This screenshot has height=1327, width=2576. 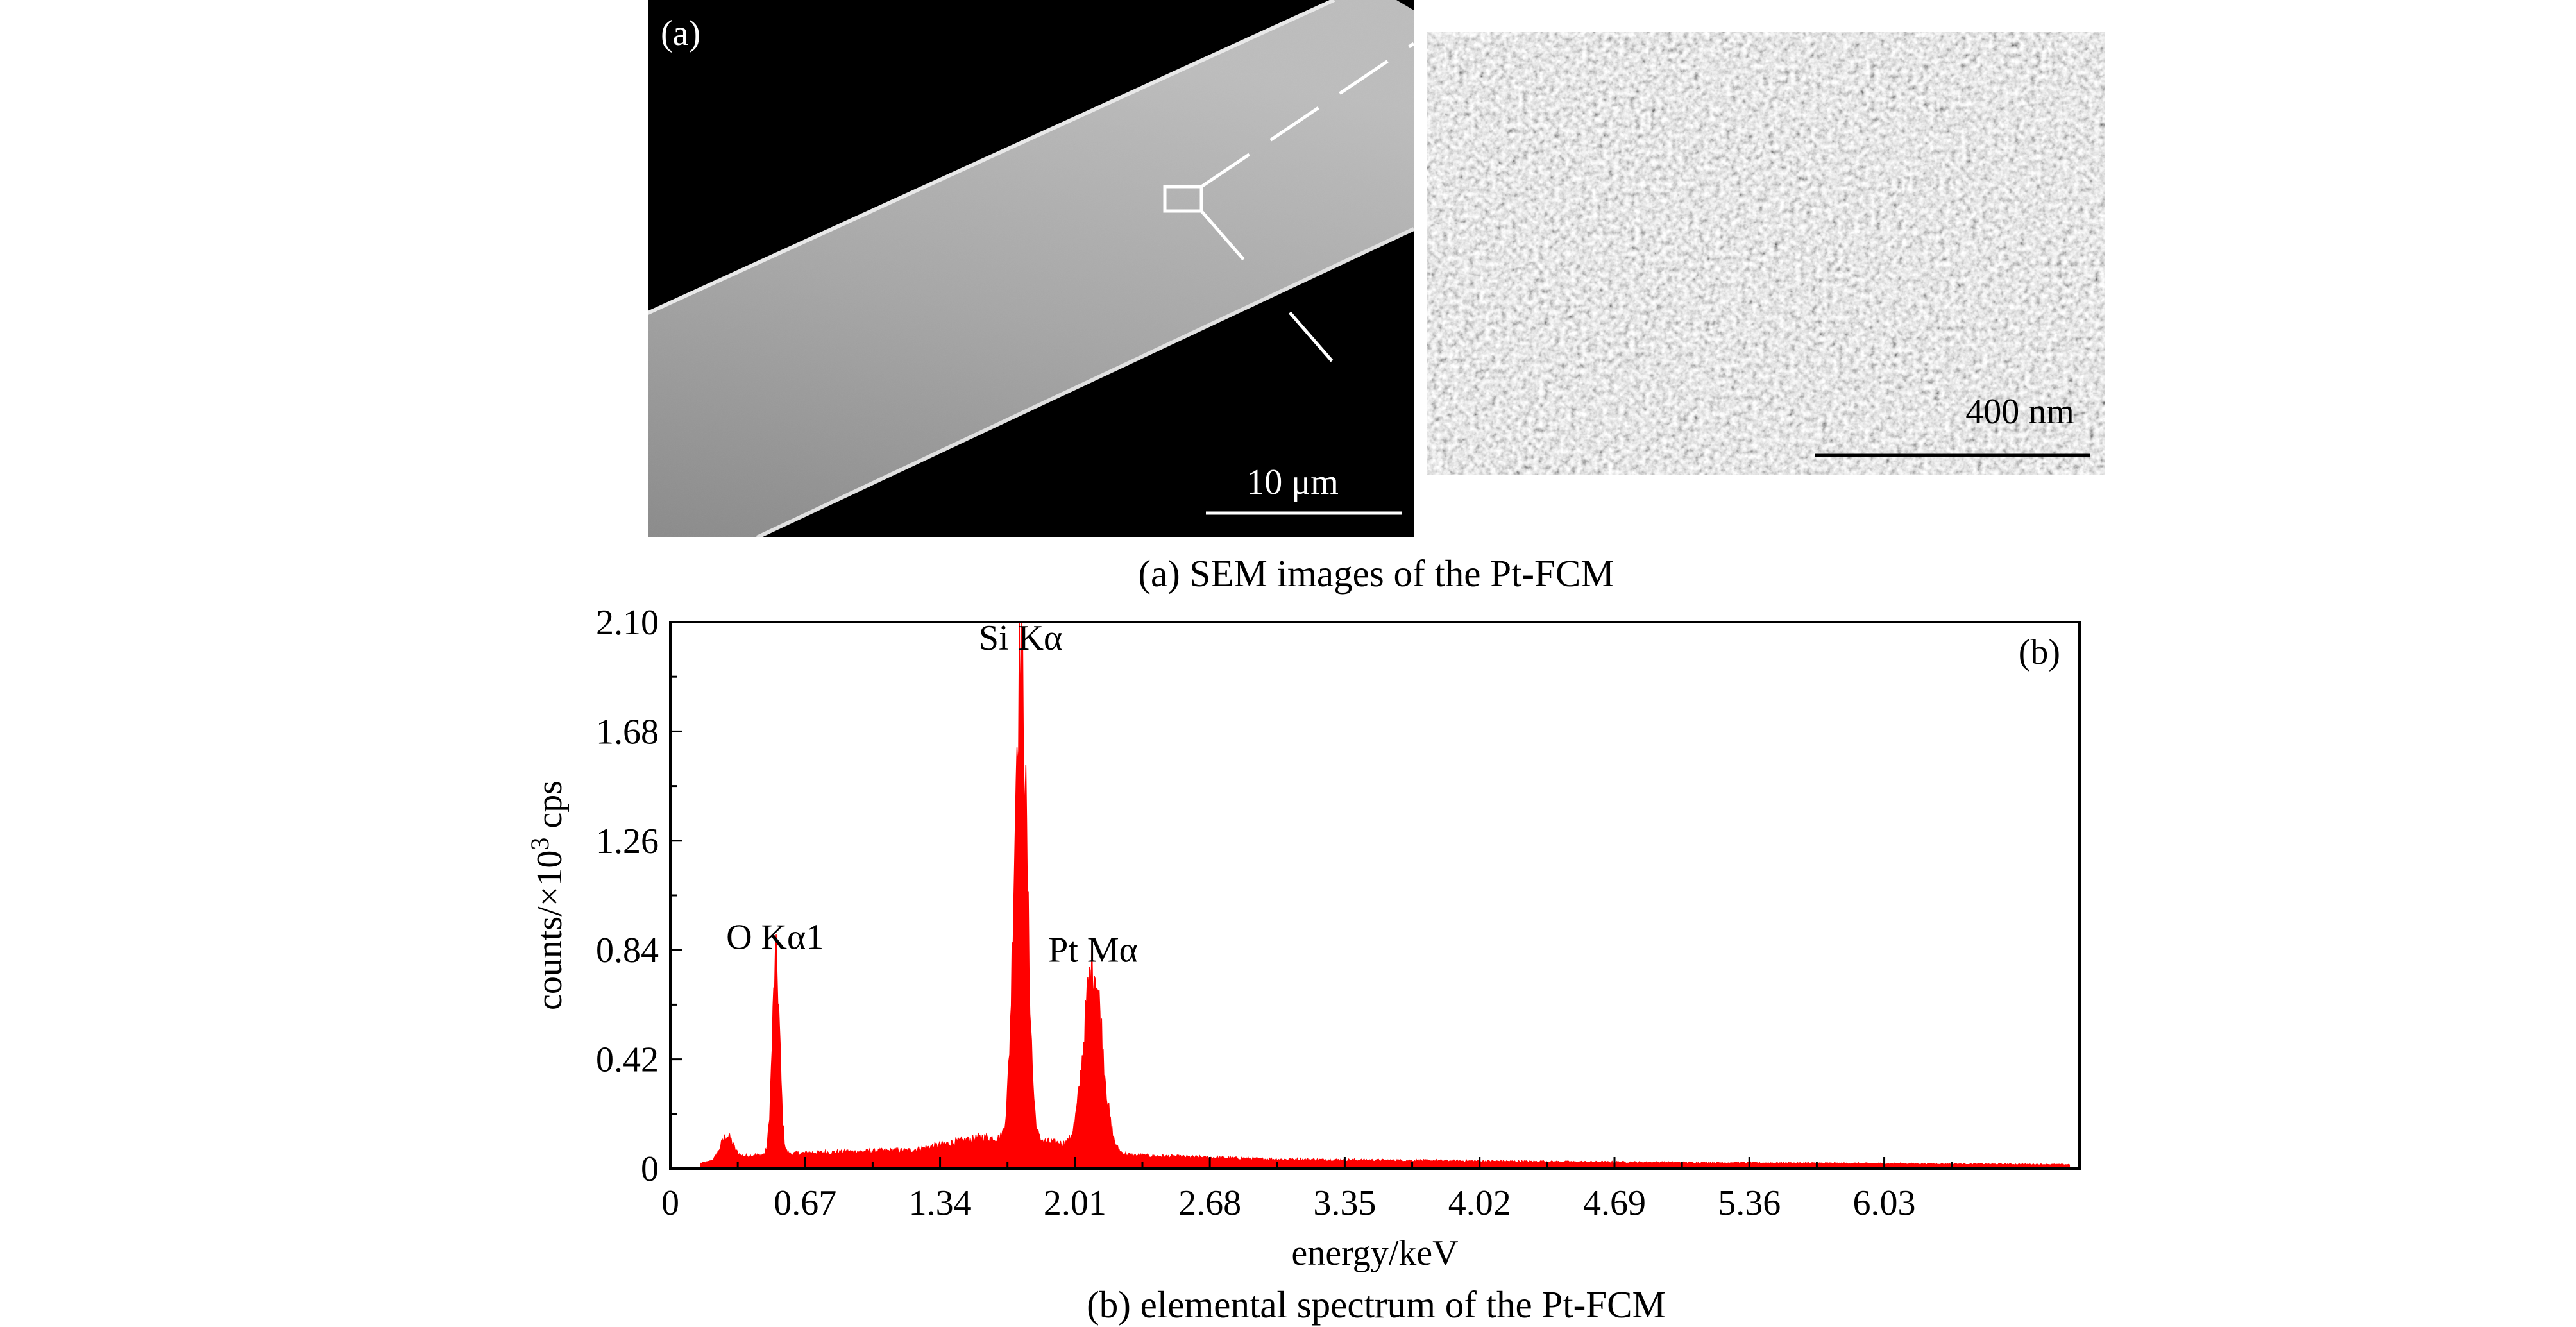 I want to click on x-tick-label: 3.35, so click(x=1344, y=1203).